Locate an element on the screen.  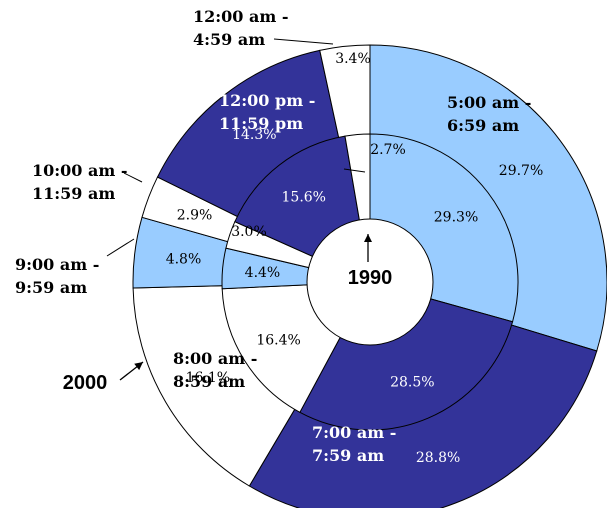
1990-value-12-00-am-4-59-am: 2.7% is located at coordinates (388, 150).